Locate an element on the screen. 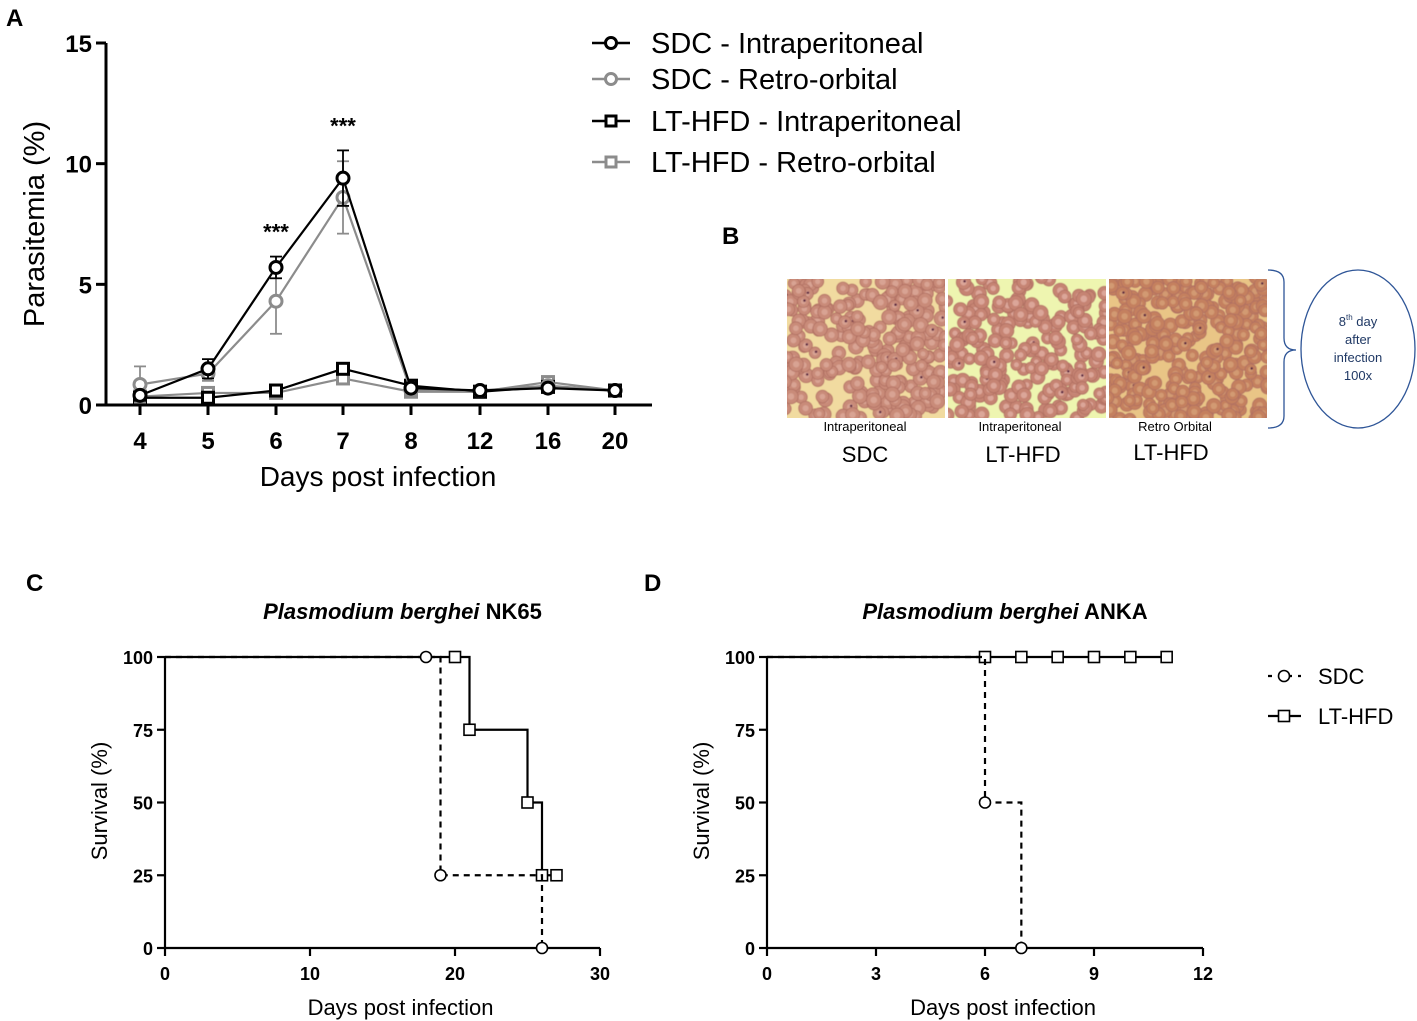 Image resolution: width=1417 pixels, height=1021 pixels. bracket-shape is located at coordinates (1282, 349).